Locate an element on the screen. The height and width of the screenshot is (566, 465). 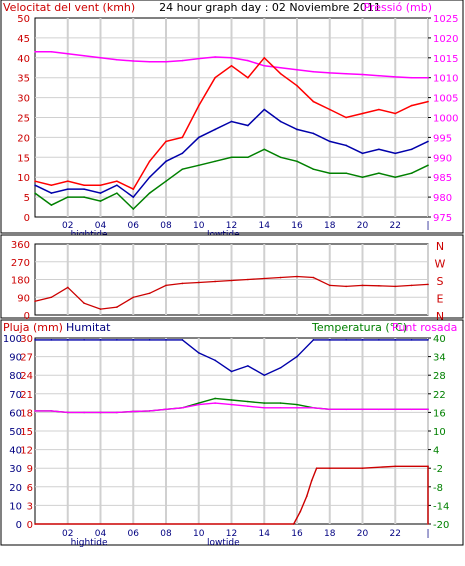
right-tick-label: 980 is located at coordinates (442, 198).